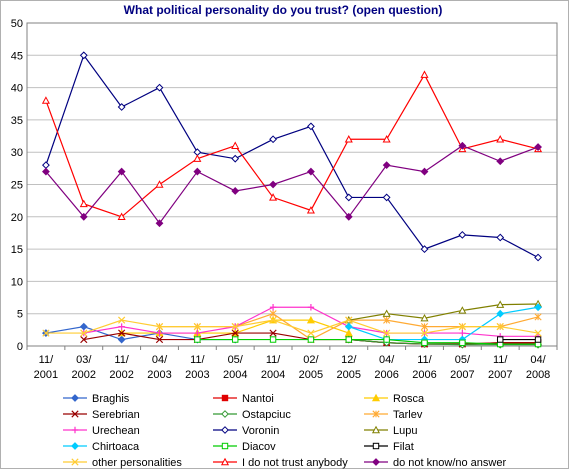  Describe the element at coordinates (225, 461) in the screenshot. I see `legend-marker-i-do-not-trust-anybody` at that location.